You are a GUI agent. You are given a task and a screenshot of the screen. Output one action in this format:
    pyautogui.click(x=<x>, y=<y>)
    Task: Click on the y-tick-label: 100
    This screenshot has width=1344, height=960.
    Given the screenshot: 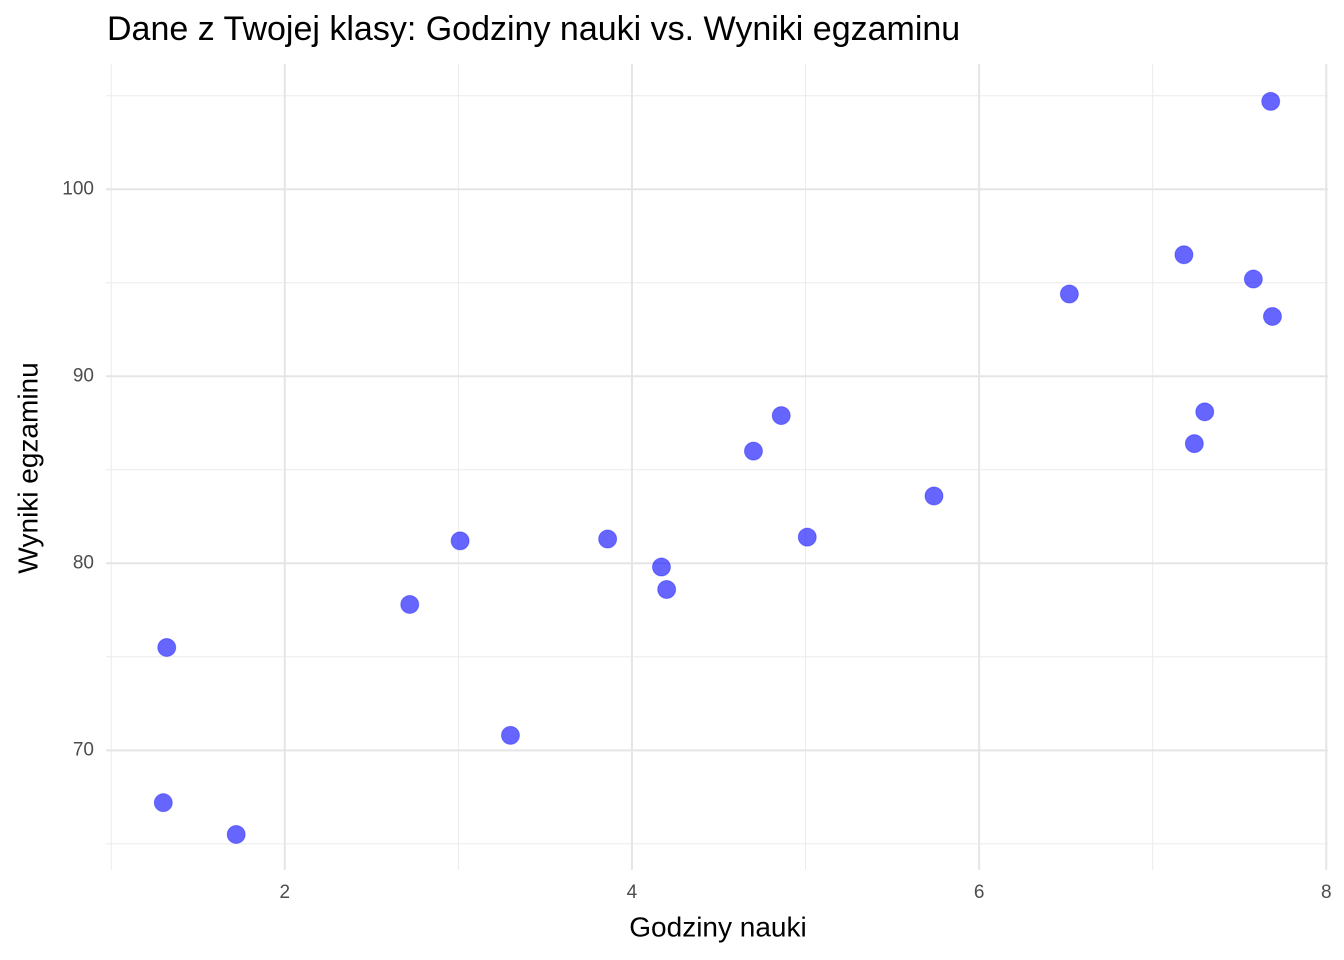 What is the action you would take?
    pyautogui.click(x=78, y=188)
    